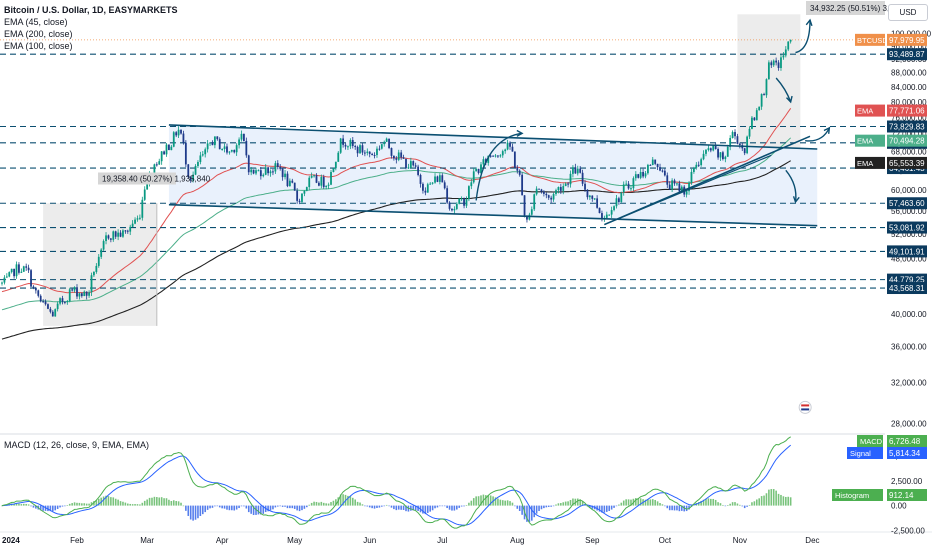  Describe the element at coordinates (77, 445) in the screenshot. I see `macd-legend: MACD (12, 26, close, 9, EMA, EMA)` at that location.